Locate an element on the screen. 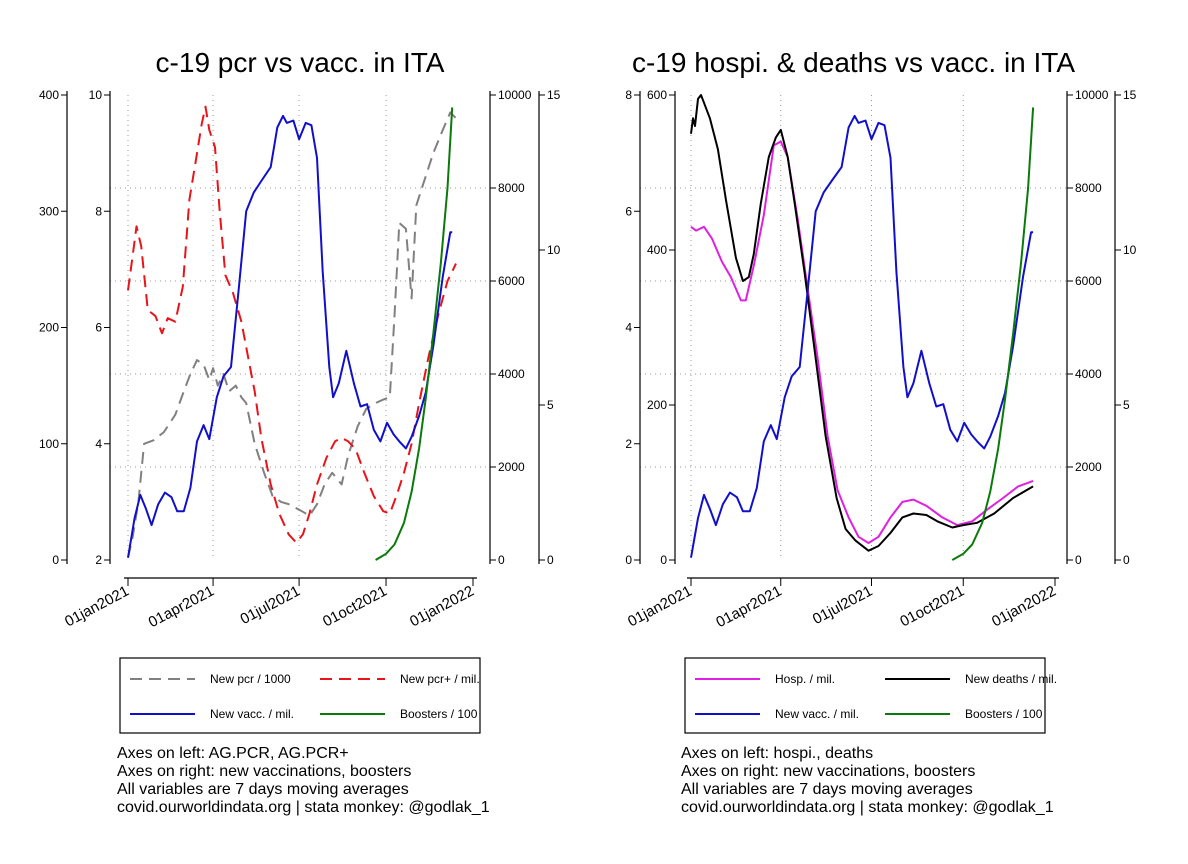  chart-title: c-19 pcr vs vacc. in ITA is located at coordinates (300, 62).